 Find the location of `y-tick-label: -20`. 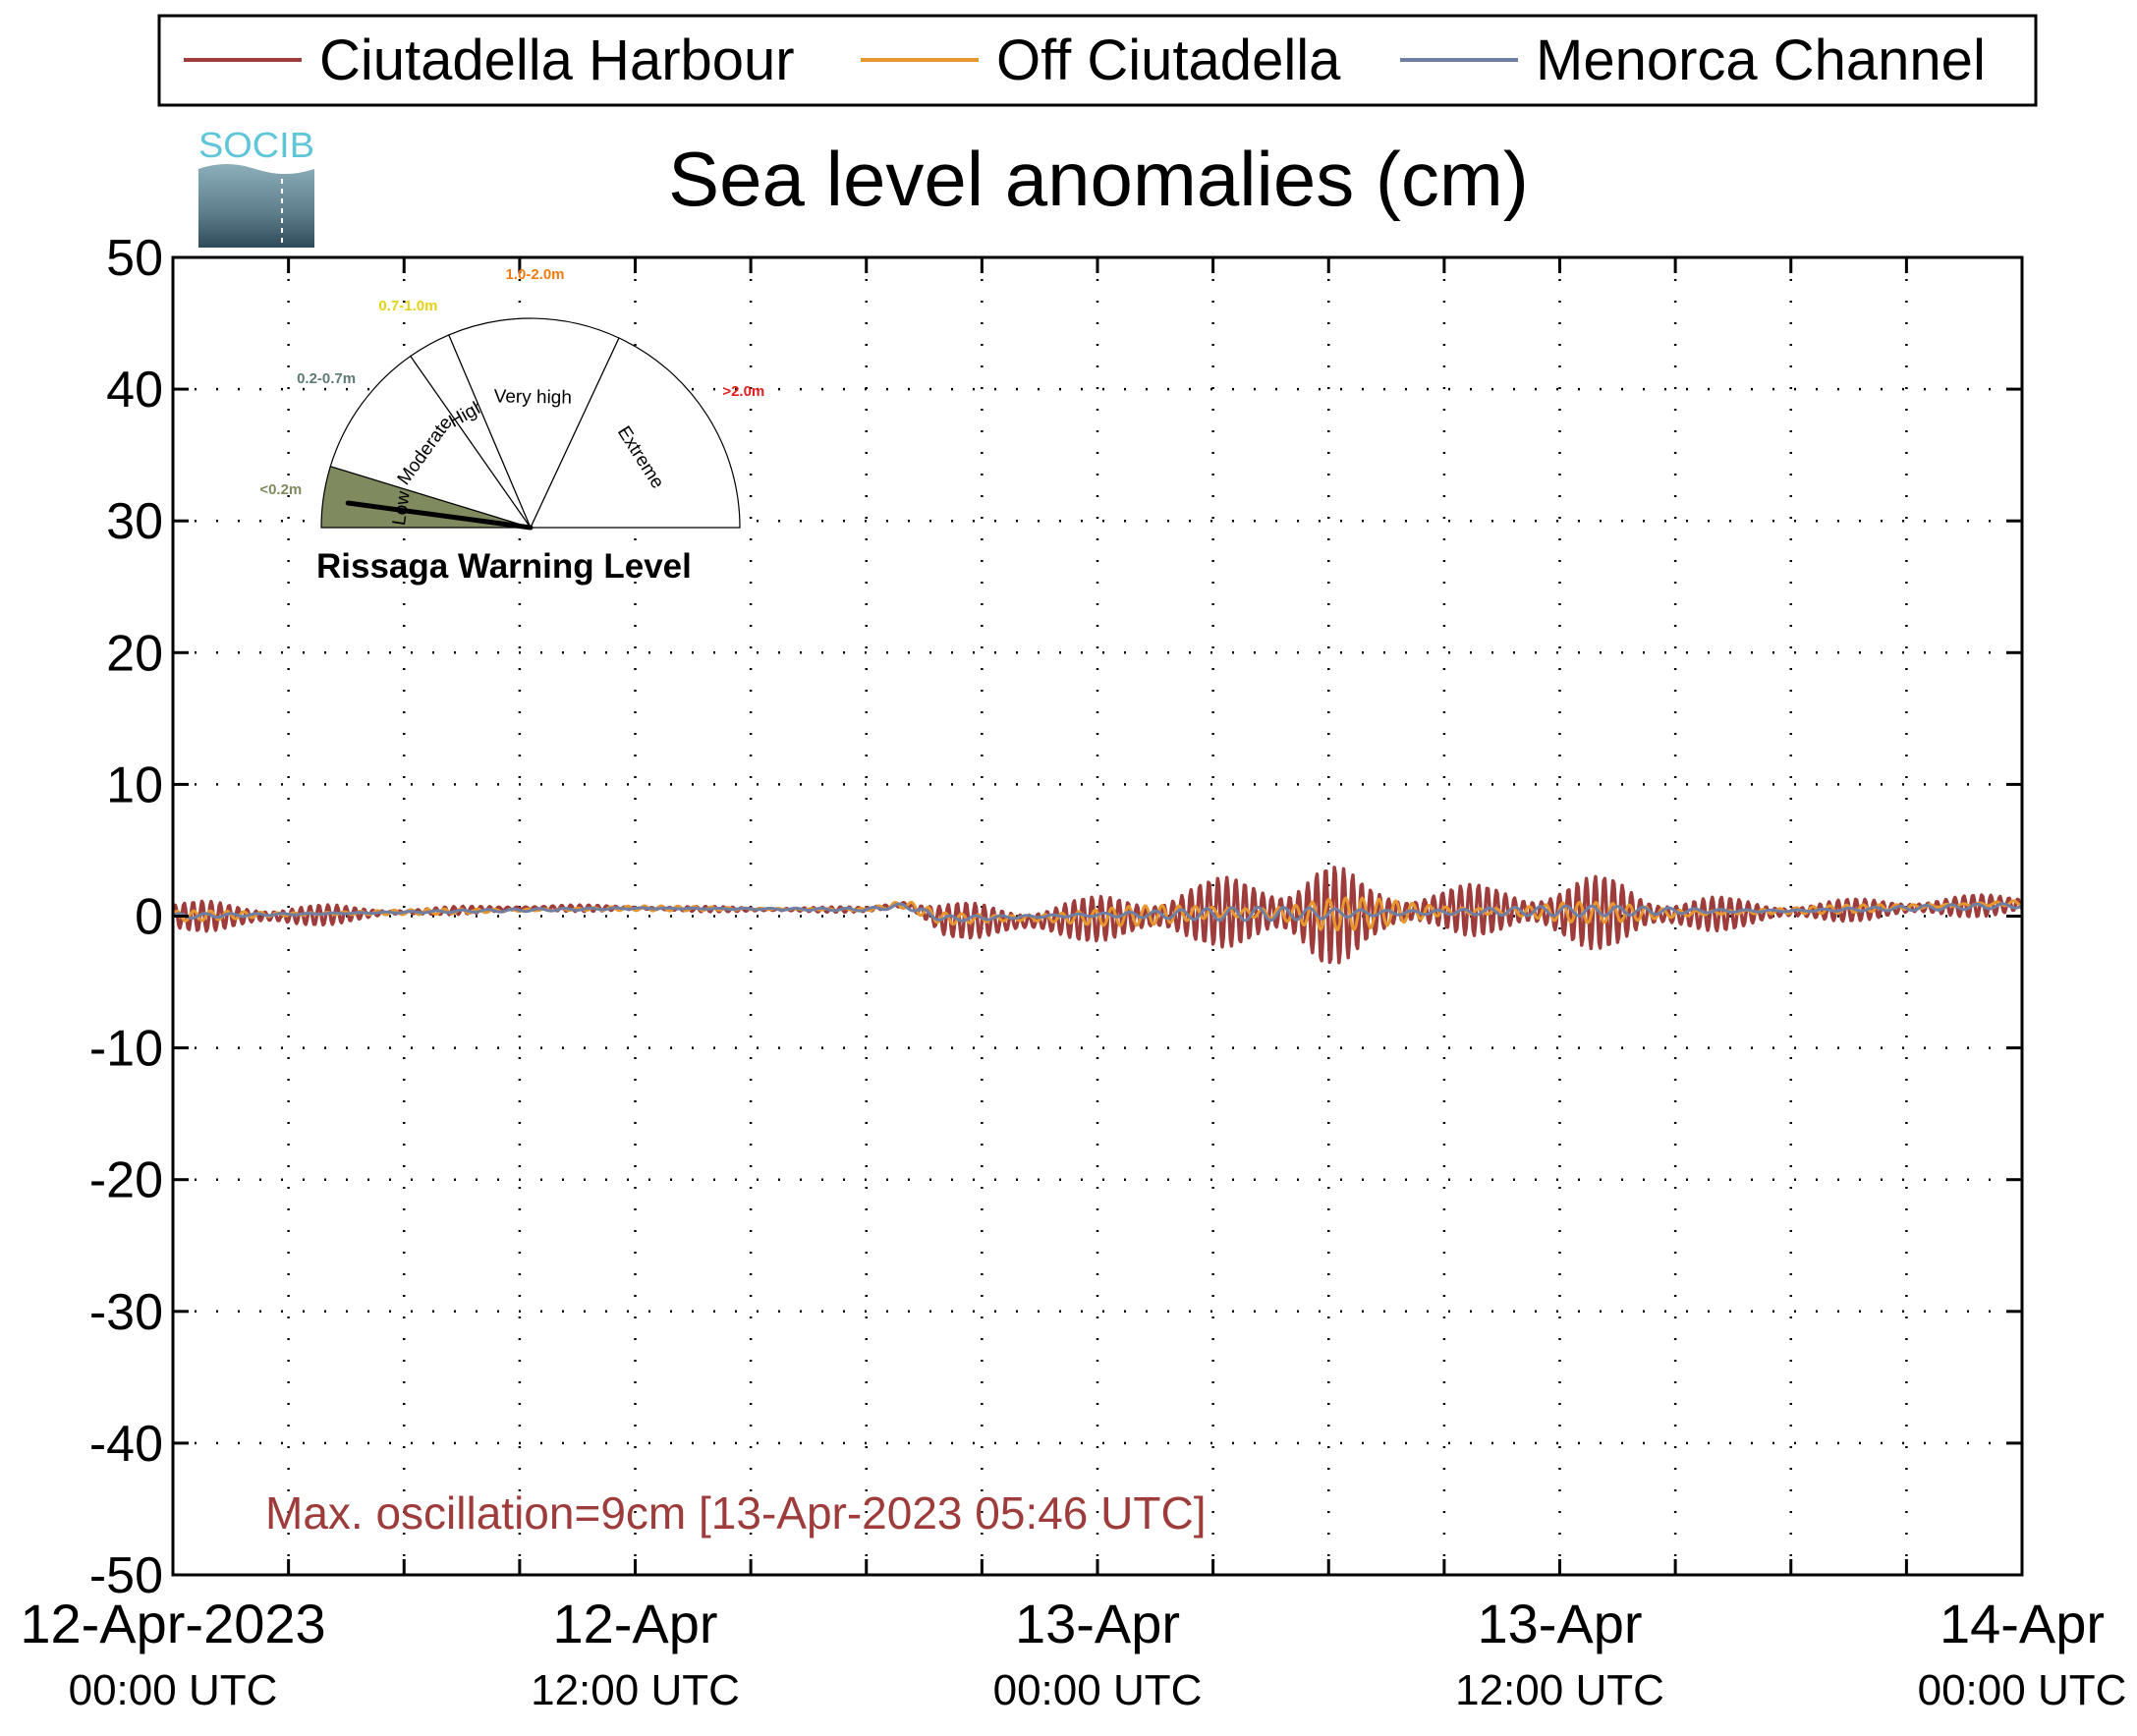

y-tick-label: -20 is located at coordinates (126, 1180).